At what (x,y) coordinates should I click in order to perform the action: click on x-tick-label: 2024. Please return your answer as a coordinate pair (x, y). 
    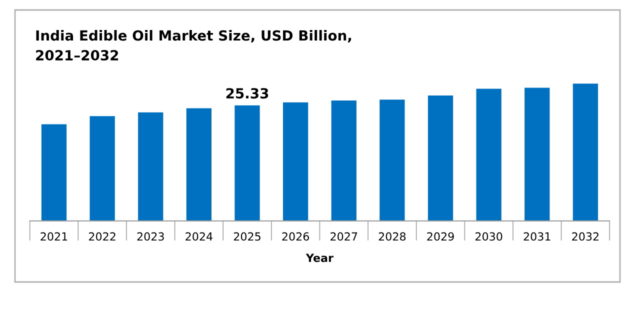
    Looking at the image, I should click on (199, 236).